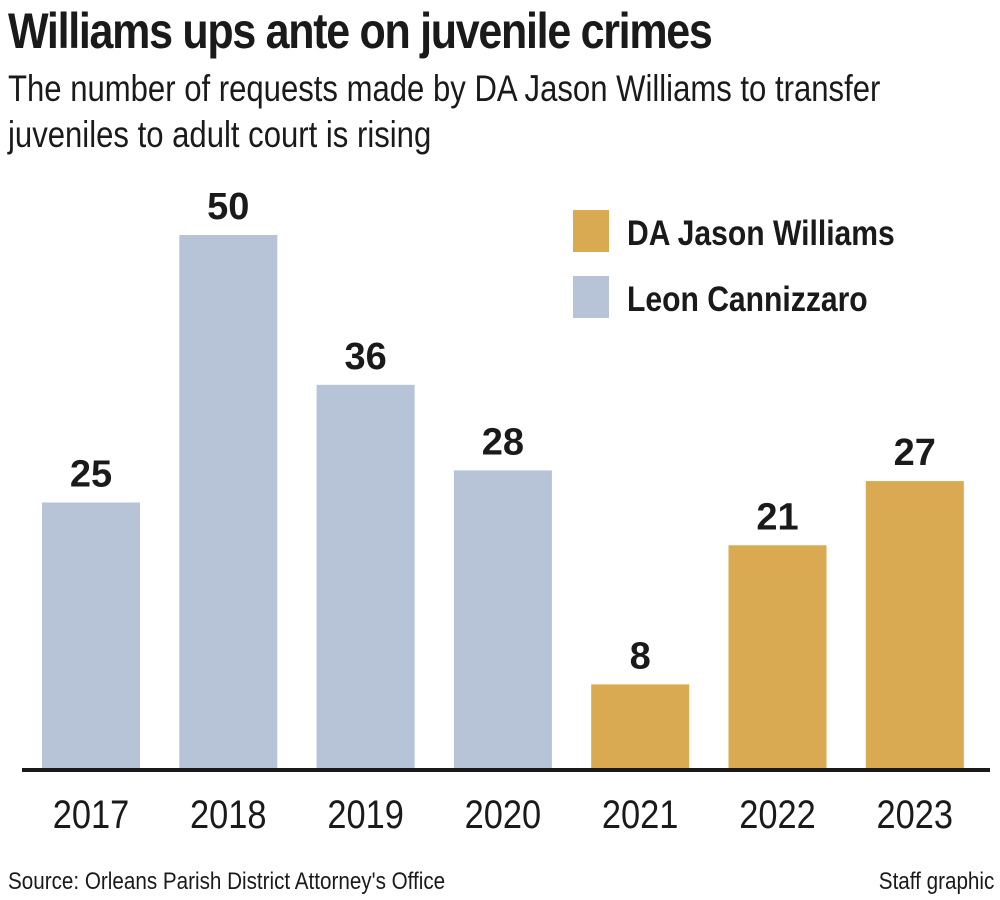 Image resolution: width=1000 pixels, height=900 pixels. I want to click on bar-2018, so click(228, 502).